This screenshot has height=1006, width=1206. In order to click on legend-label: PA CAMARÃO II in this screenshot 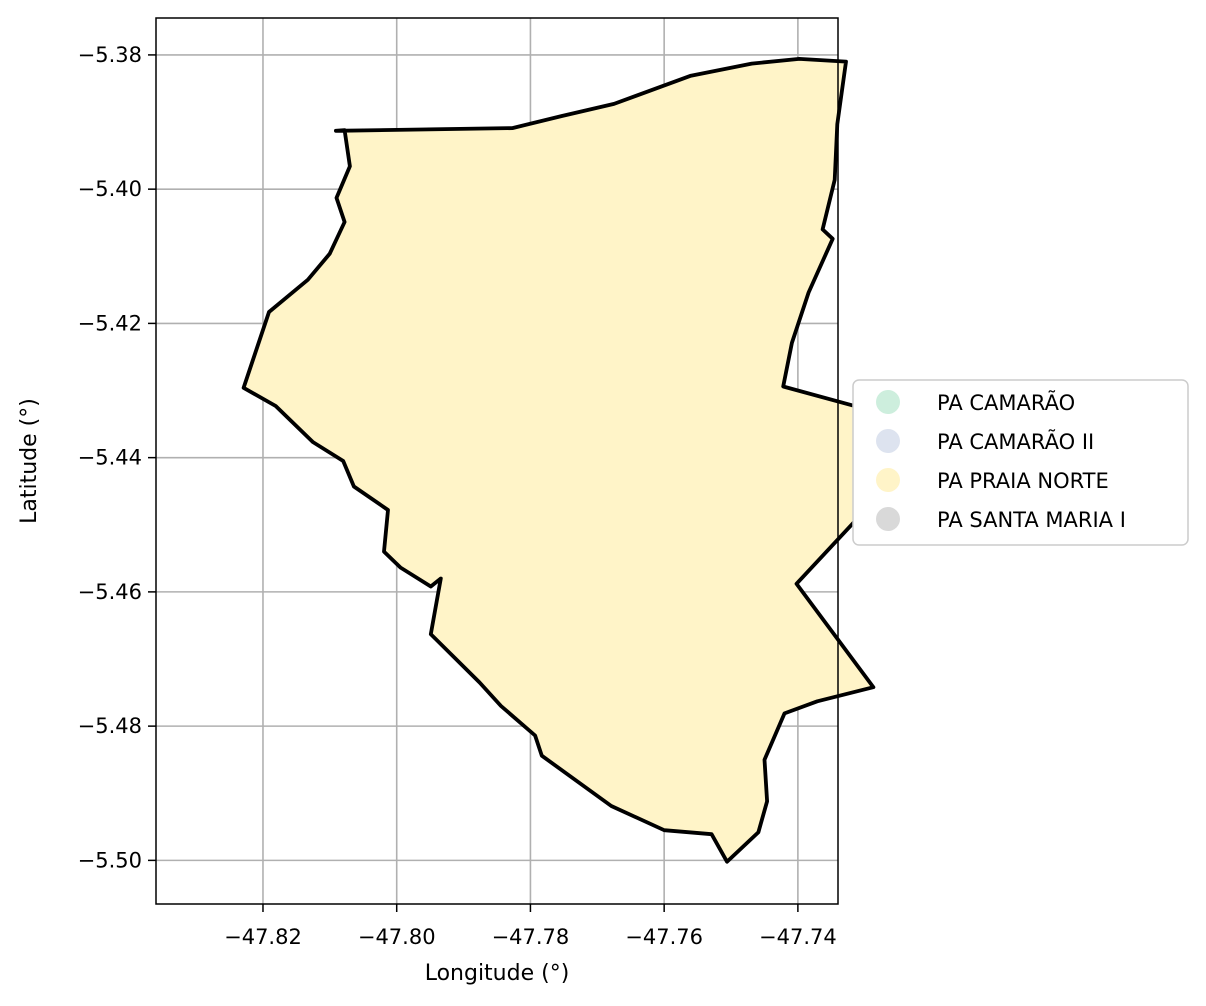, I will do `click(1015, 441)`.